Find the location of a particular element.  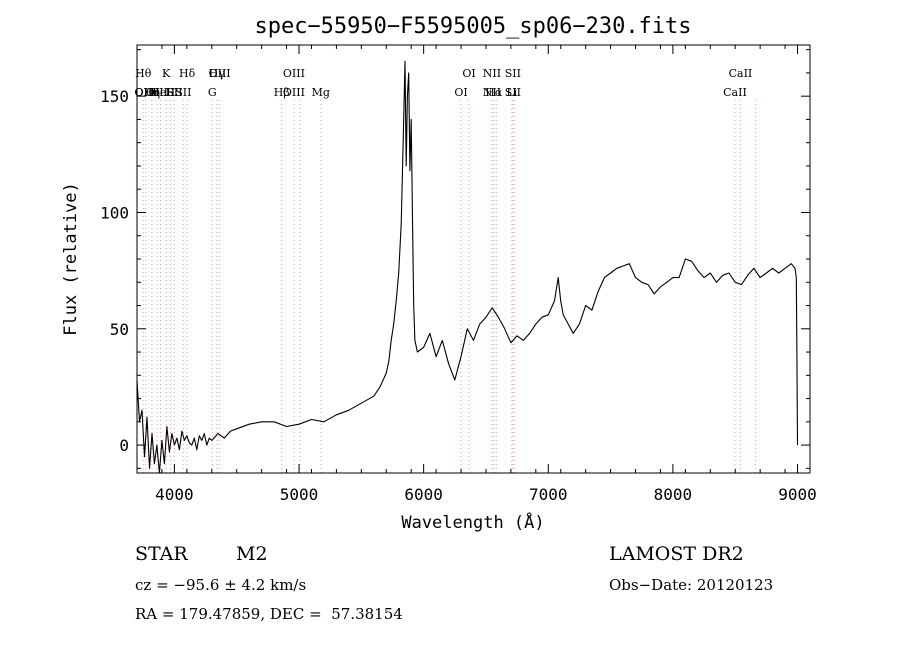

x-tick-label: 9000 is located at coordinates (797, 494).